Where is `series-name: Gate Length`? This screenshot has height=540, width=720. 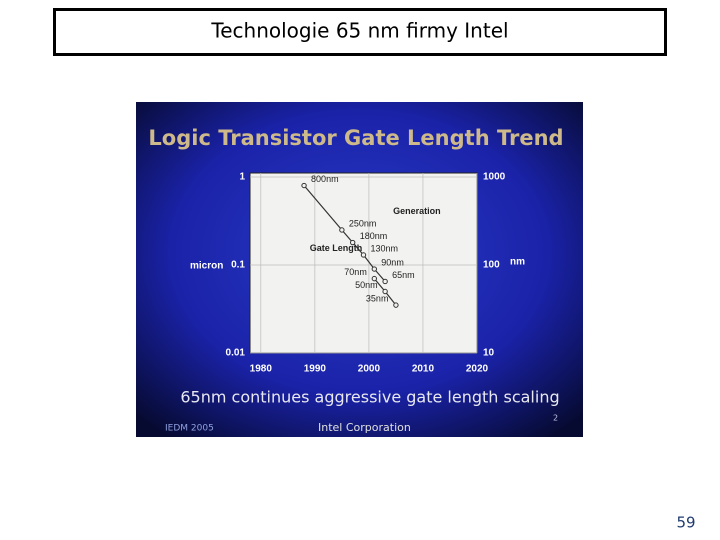 series-name: Gate Length is located at coordinates (336, 248).